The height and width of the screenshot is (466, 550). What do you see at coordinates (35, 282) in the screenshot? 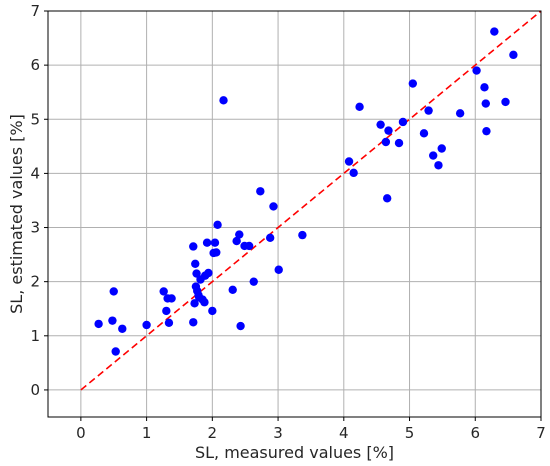
I see `y-tick-label: 2` at bounding box center [35, 282].